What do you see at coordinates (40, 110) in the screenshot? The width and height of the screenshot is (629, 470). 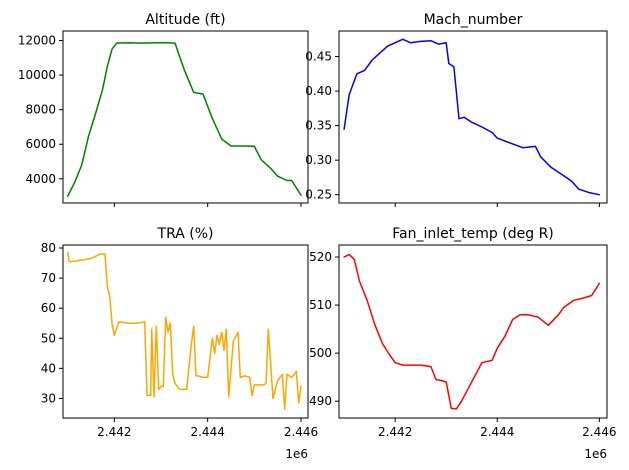 I see `y-tick-label: 8000` at bounding box center [40, 110].